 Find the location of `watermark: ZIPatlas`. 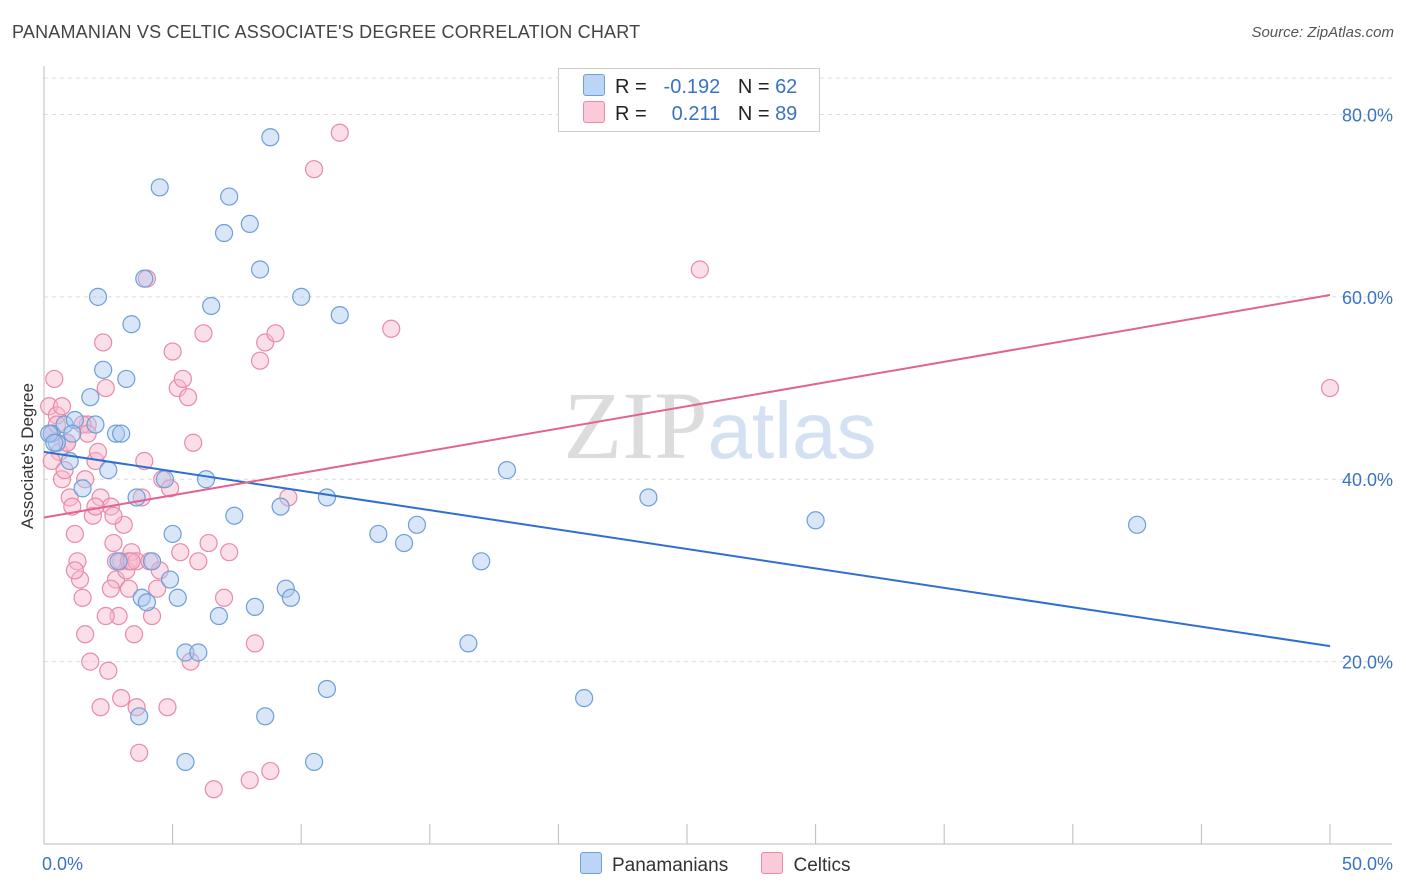

watermark: ZIPatlas is located at coordinates (720, 425).